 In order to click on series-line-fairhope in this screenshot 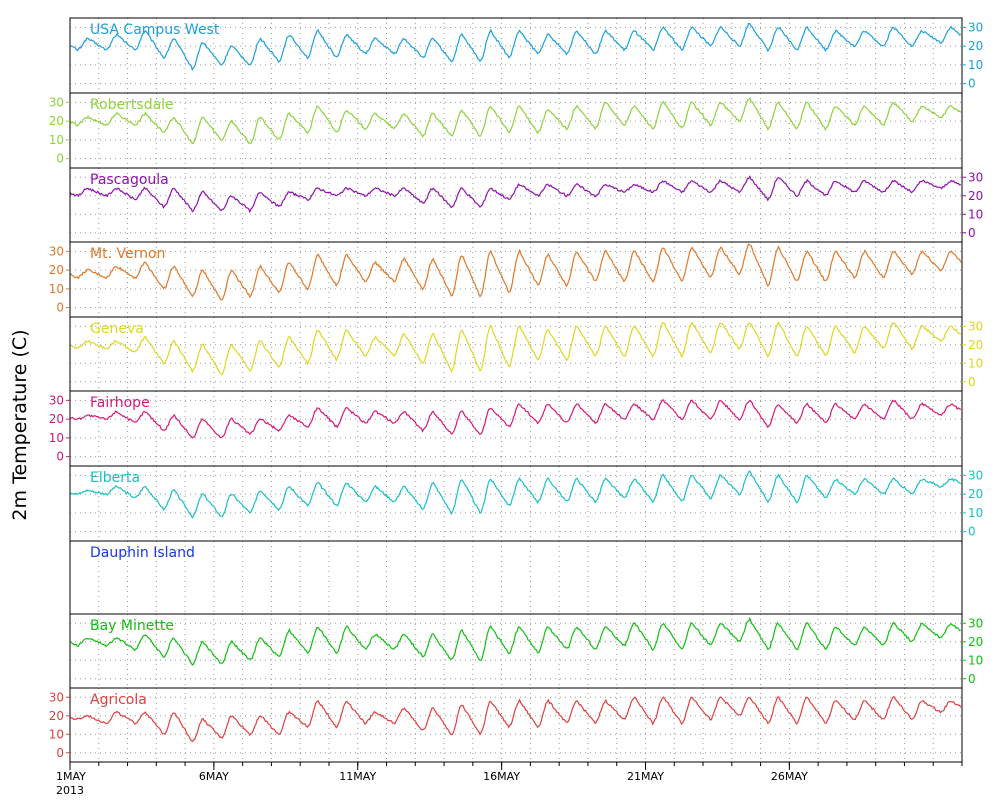, I will do `click(515, 419)`.